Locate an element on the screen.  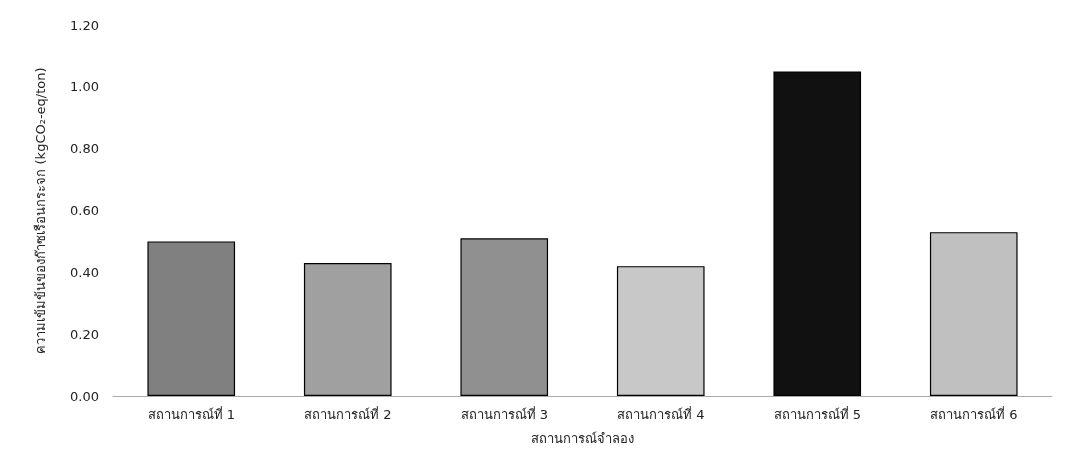
y-tick-label: 1.20 is located at coordinates (84, 25).